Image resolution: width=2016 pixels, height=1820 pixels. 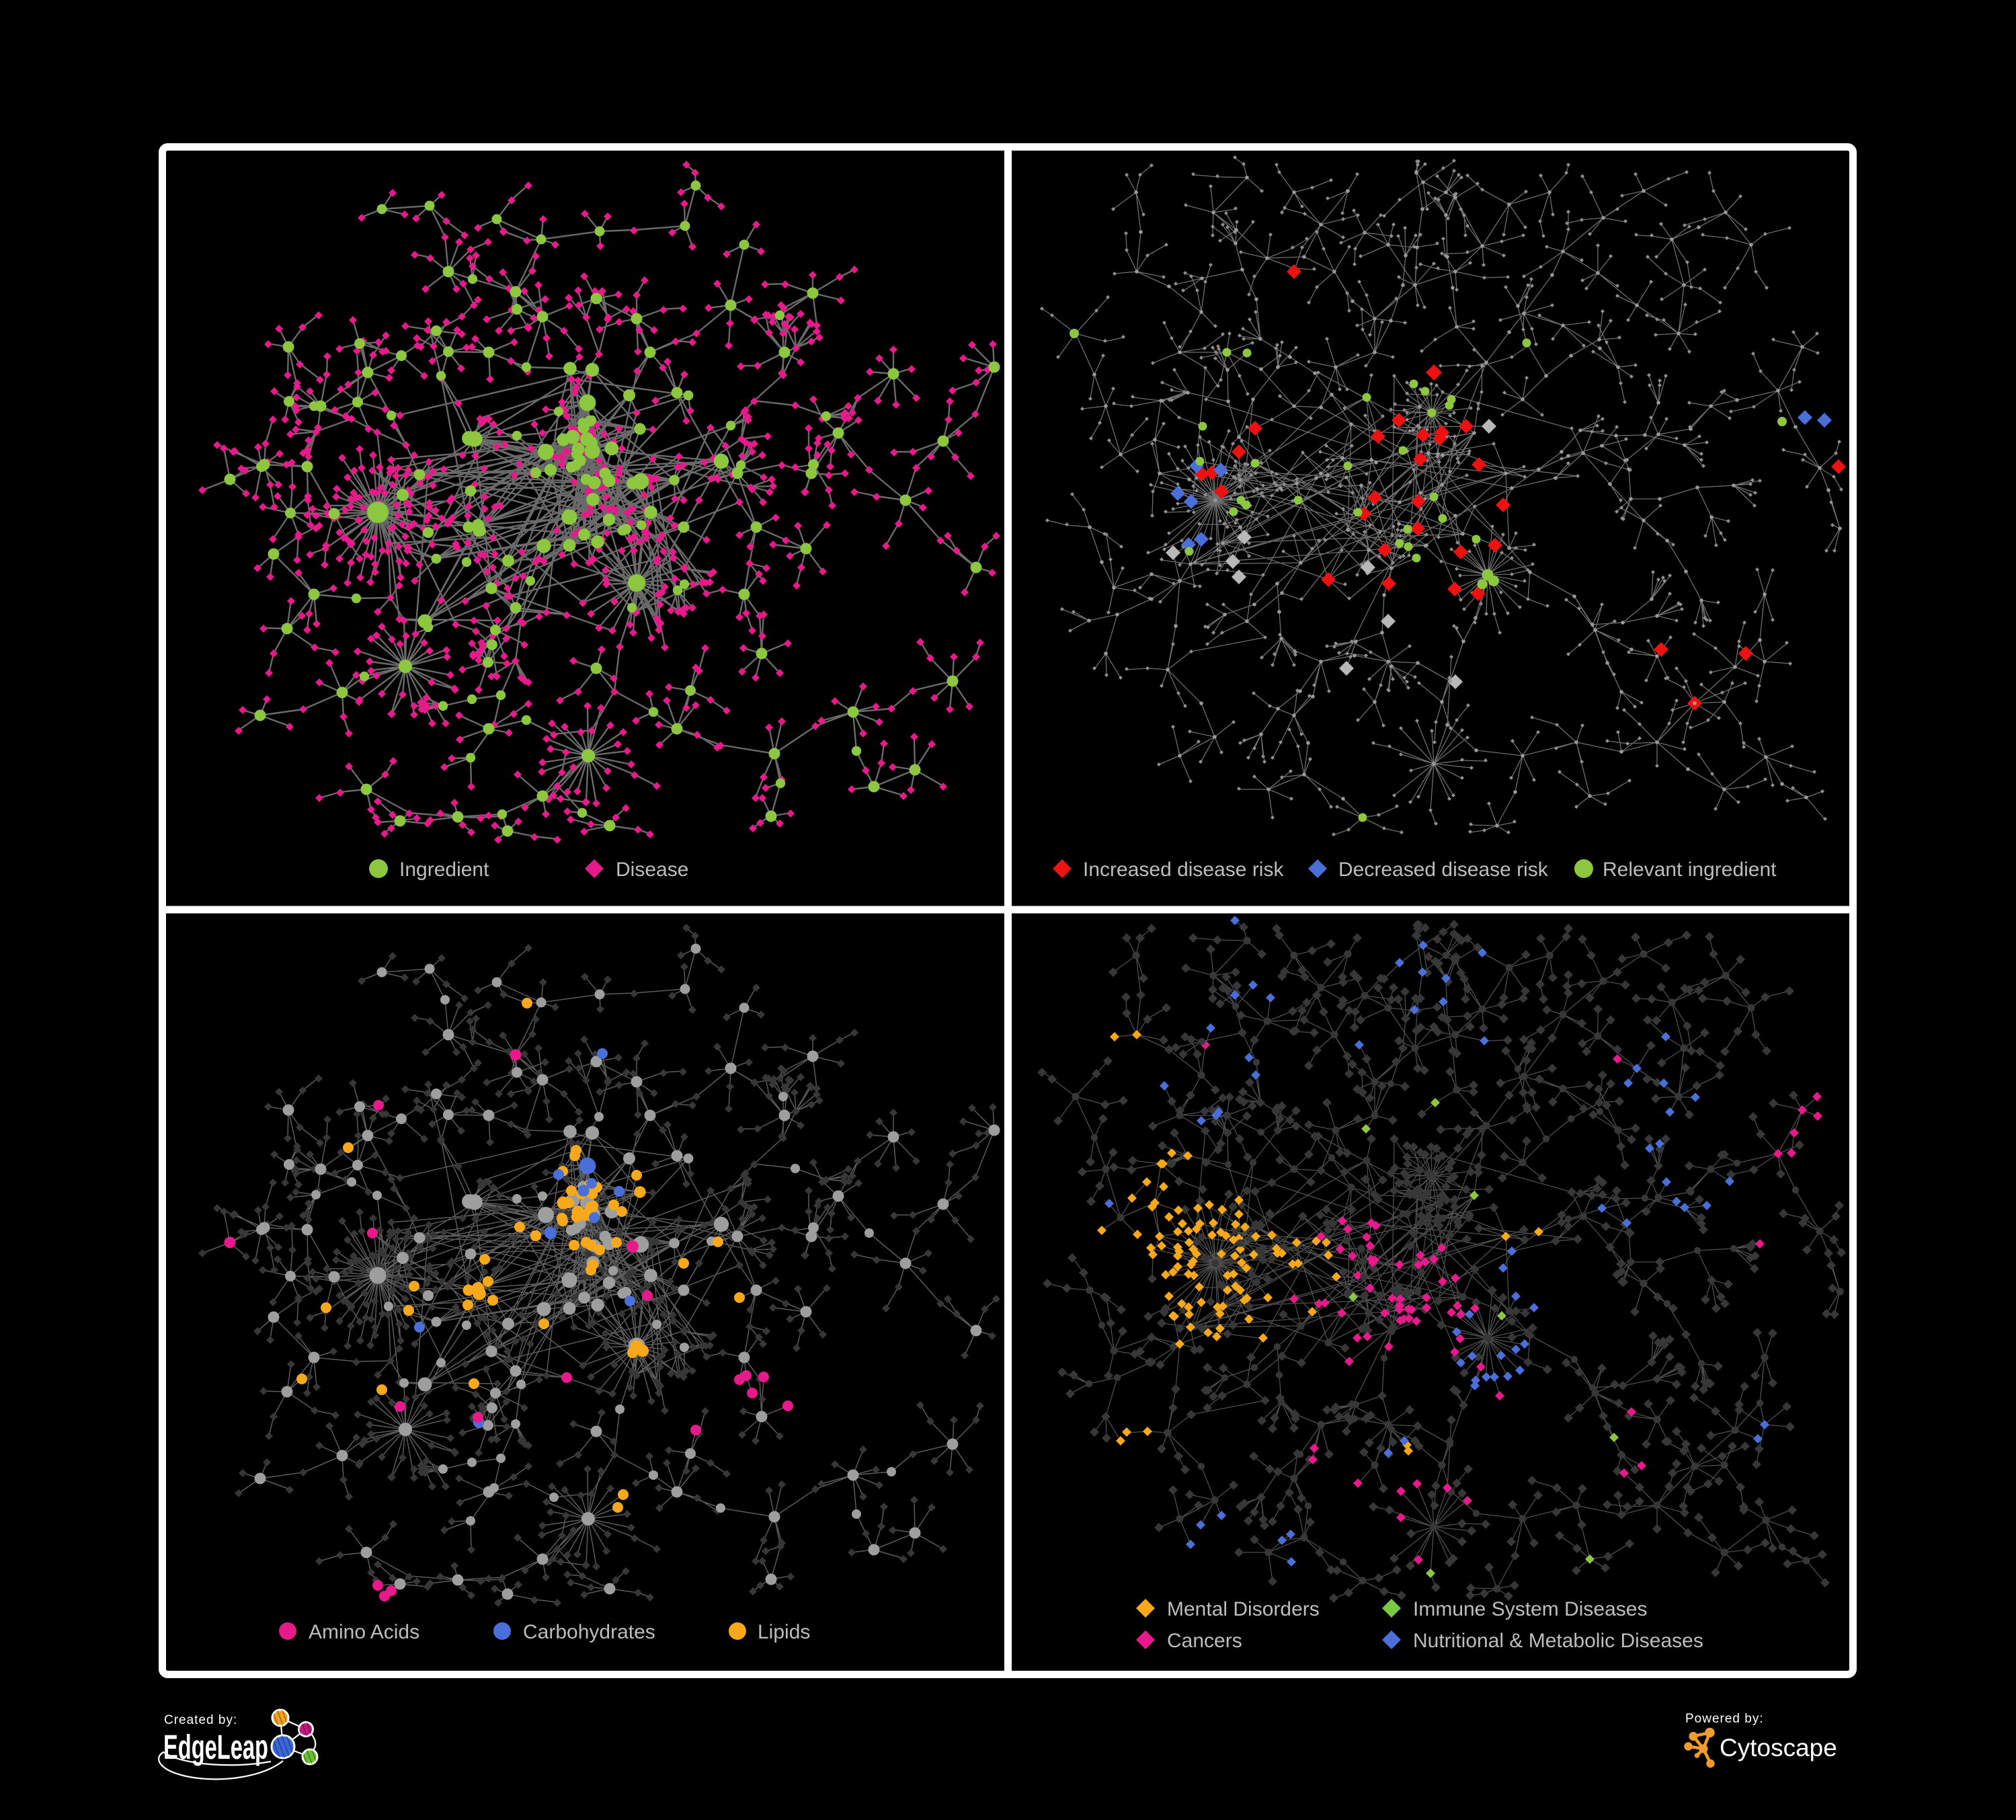 What do you see at coordinates (1530, 1609) in the screenshot?
I see `svg-text: Immune System Diseases` at bounding box center [1530, 1609].